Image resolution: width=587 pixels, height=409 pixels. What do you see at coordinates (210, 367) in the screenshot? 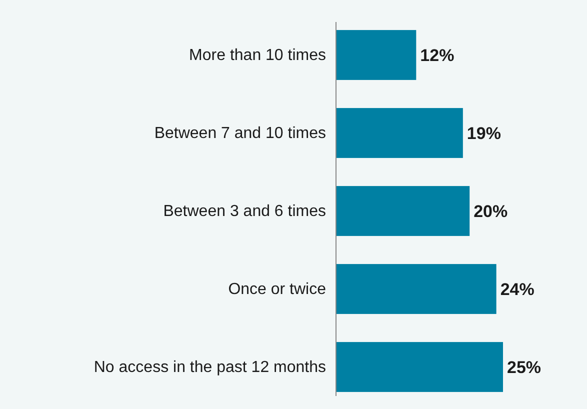
I see `y-tick-label: No access in the past 12 months` at bounding box center [210, 367].